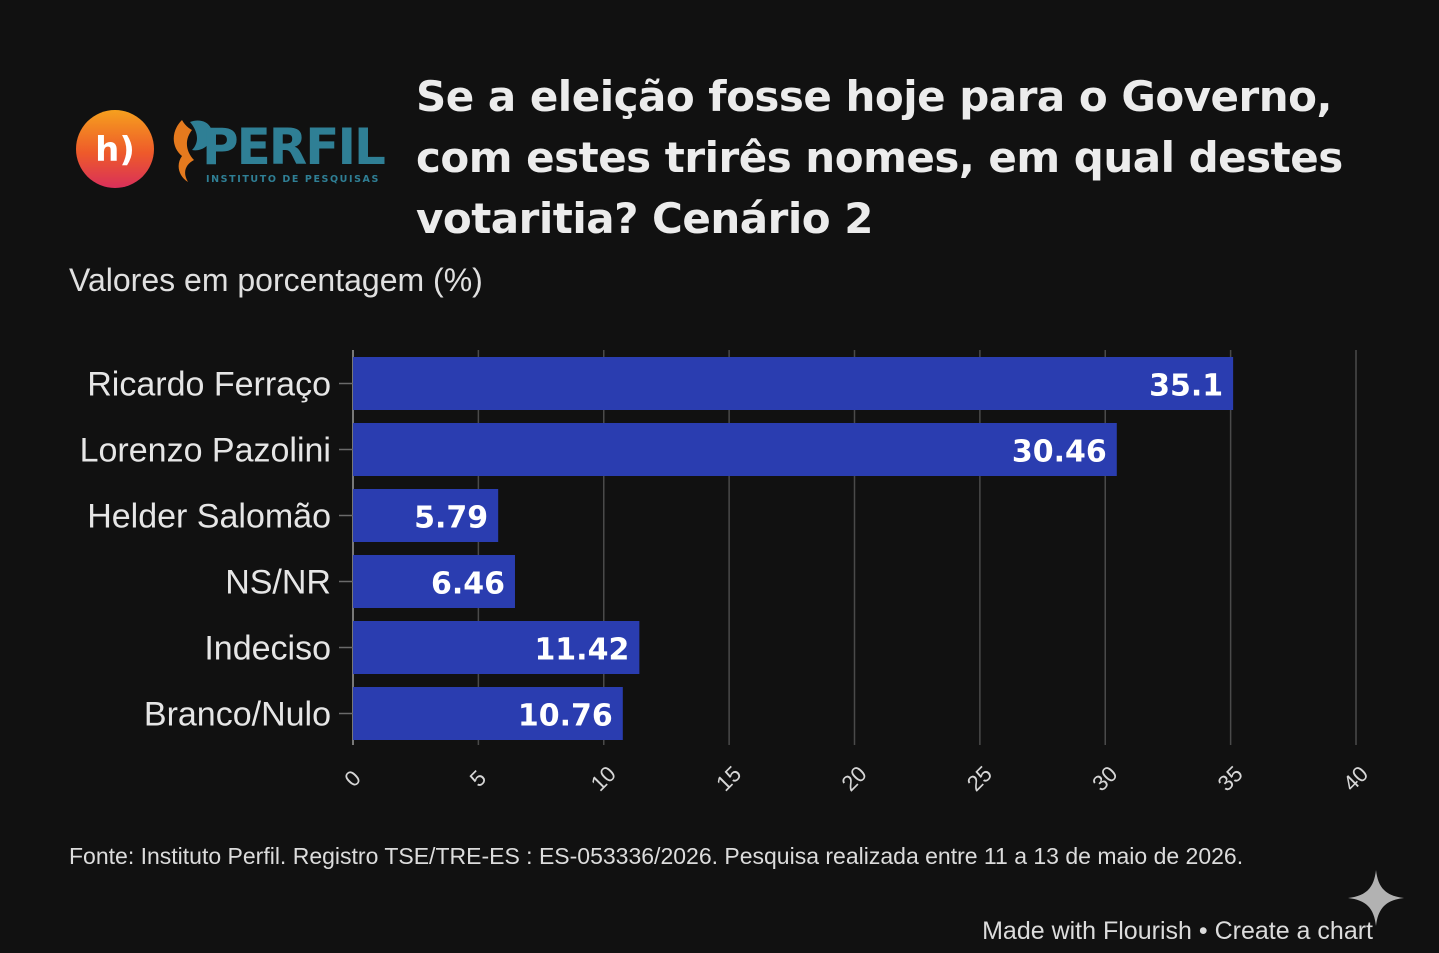 The height and width of the screenshot is (953, 1439). Describe the element at coordinates (293, 147) in the screenshot. I see `perfil-name: PERFIL` at that location.